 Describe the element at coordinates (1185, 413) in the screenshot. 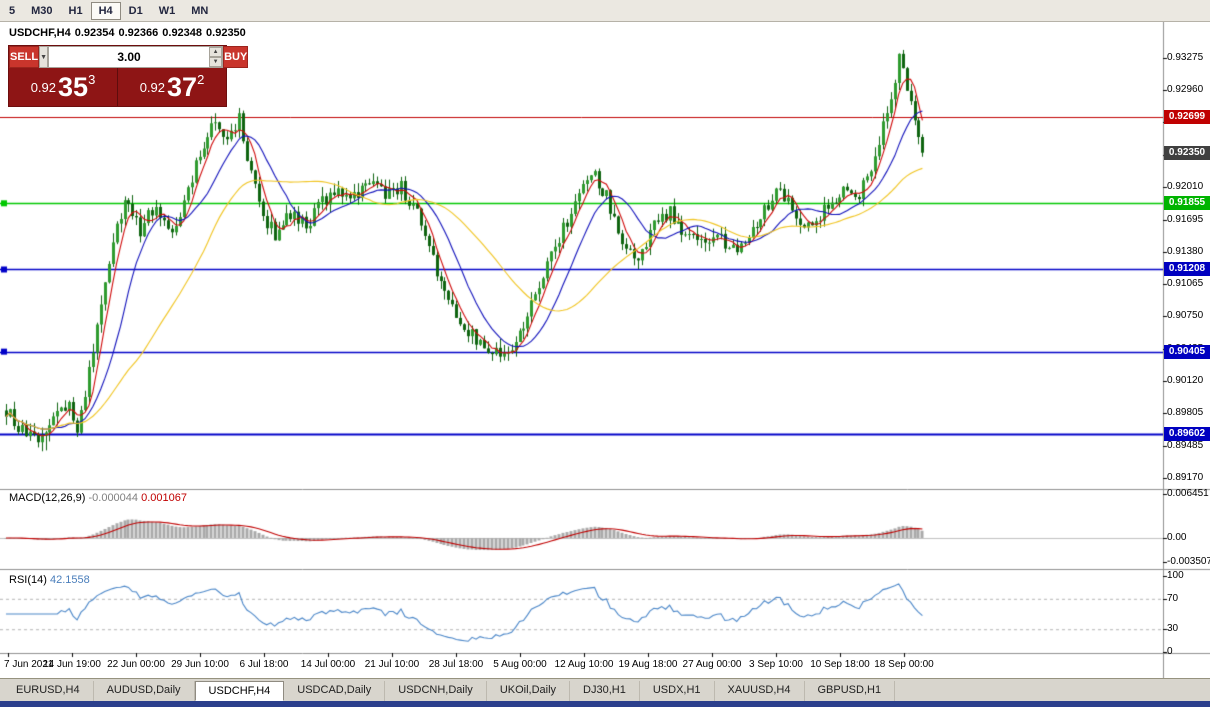

I see `price-axis-tick-label: 0.89805` at that location.